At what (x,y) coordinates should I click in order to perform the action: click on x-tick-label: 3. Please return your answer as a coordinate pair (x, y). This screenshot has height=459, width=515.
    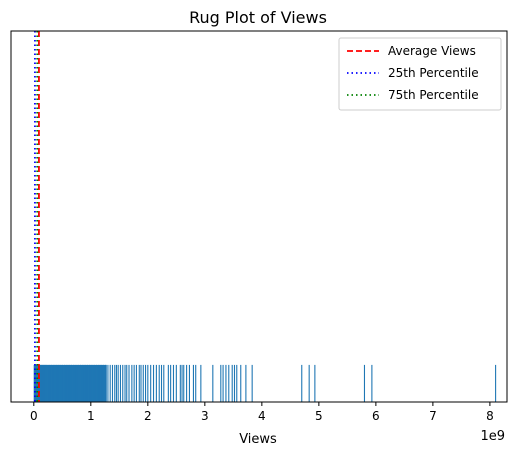
    Looking at the image, I should click on (205, 416).